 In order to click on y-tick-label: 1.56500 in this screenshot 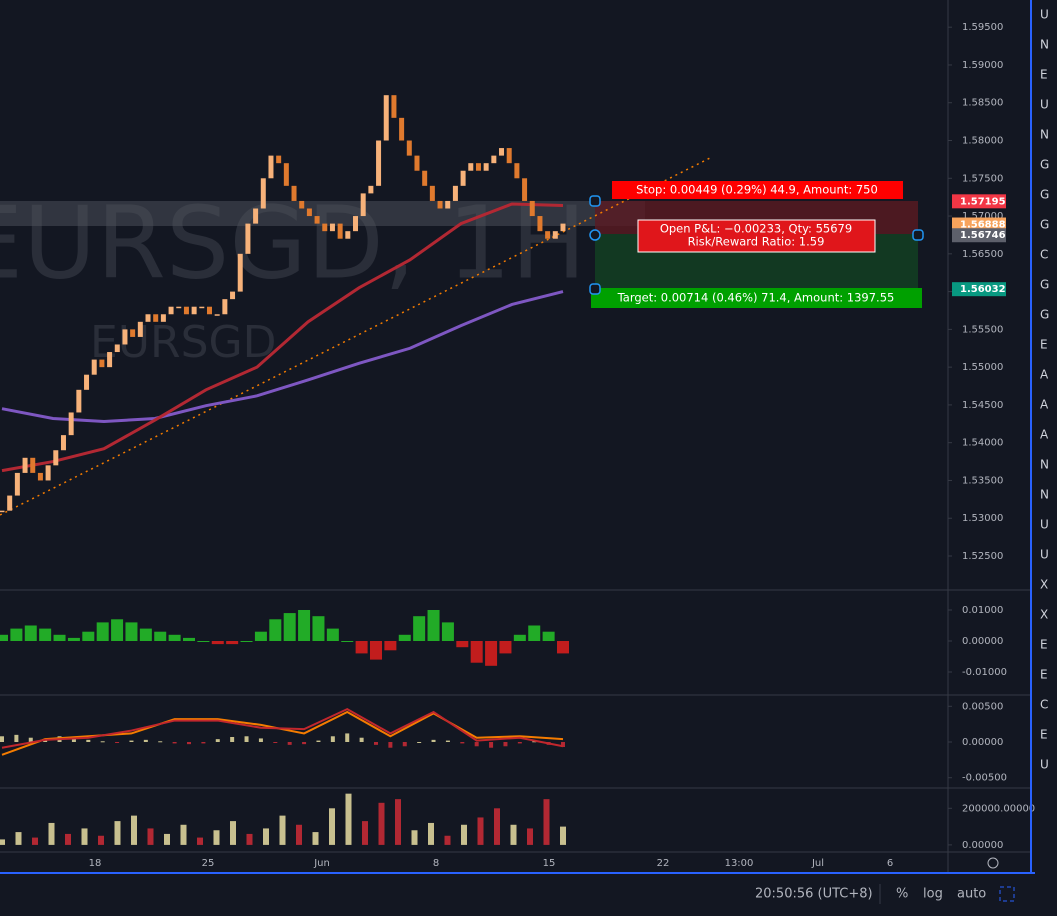, I will do `click(982, 254)`.